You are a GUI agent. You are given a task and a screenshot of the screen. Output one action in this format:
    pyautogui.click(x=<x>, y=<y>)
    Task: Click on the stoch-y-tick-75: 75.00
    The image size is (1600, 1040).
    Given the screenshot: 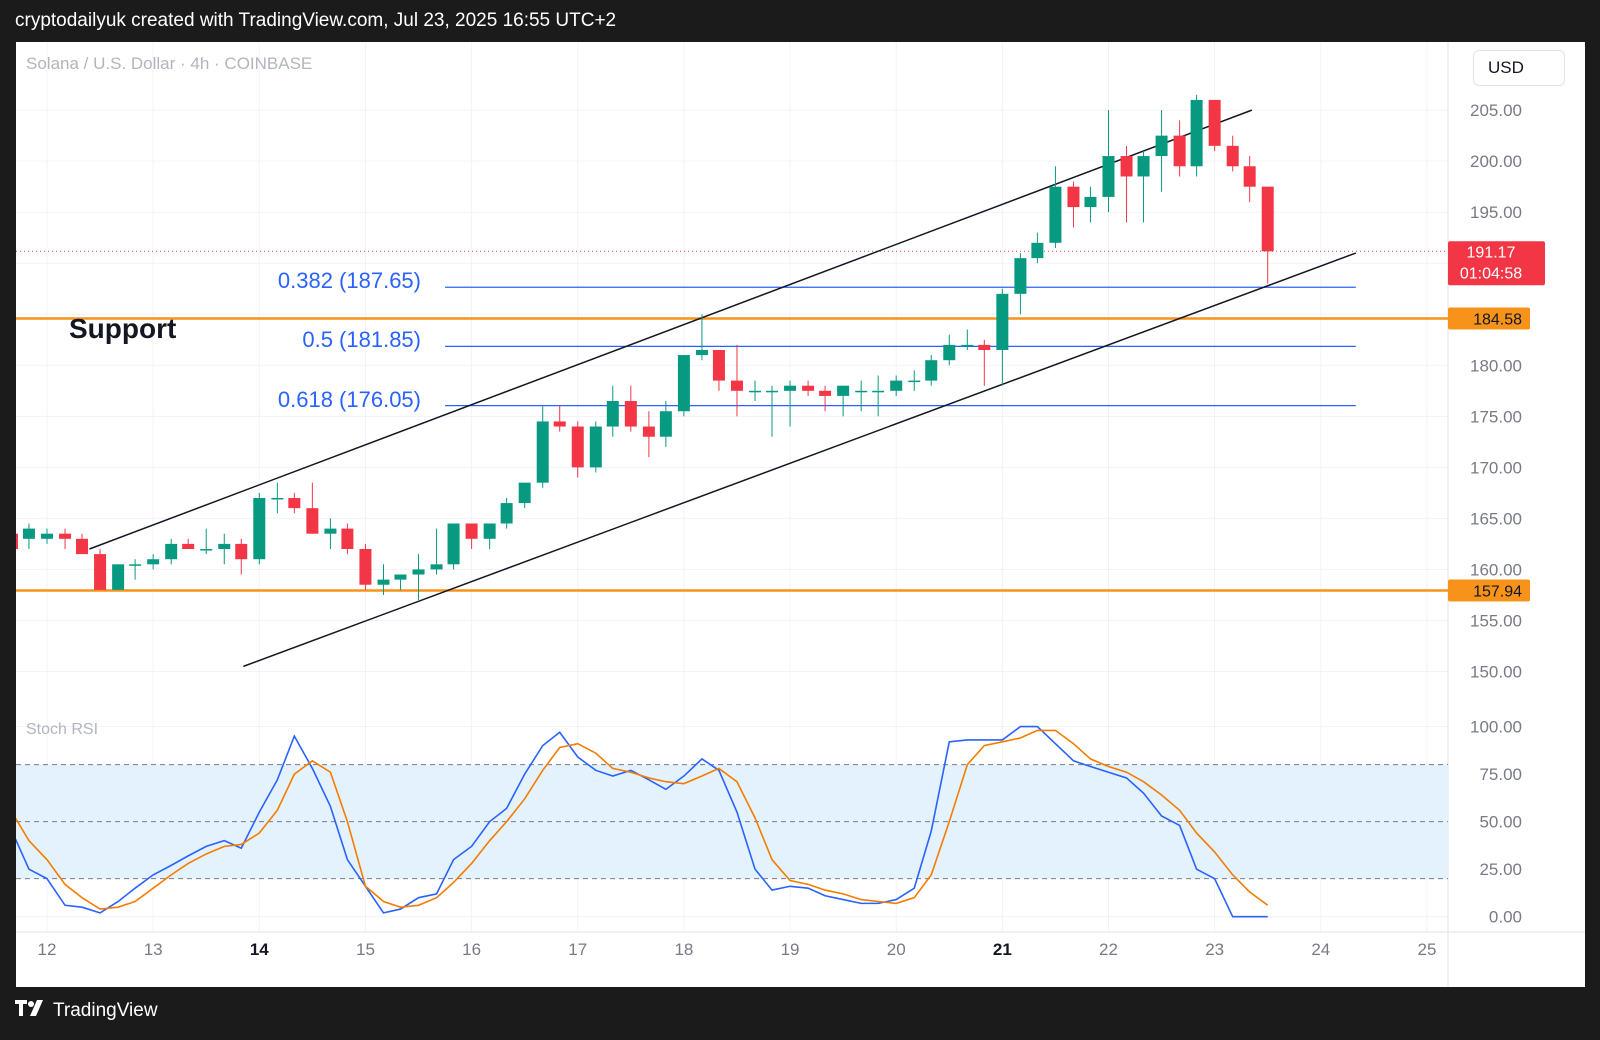 What is the action you would take?
    pyautogui.click(x=1500, y=774)
    